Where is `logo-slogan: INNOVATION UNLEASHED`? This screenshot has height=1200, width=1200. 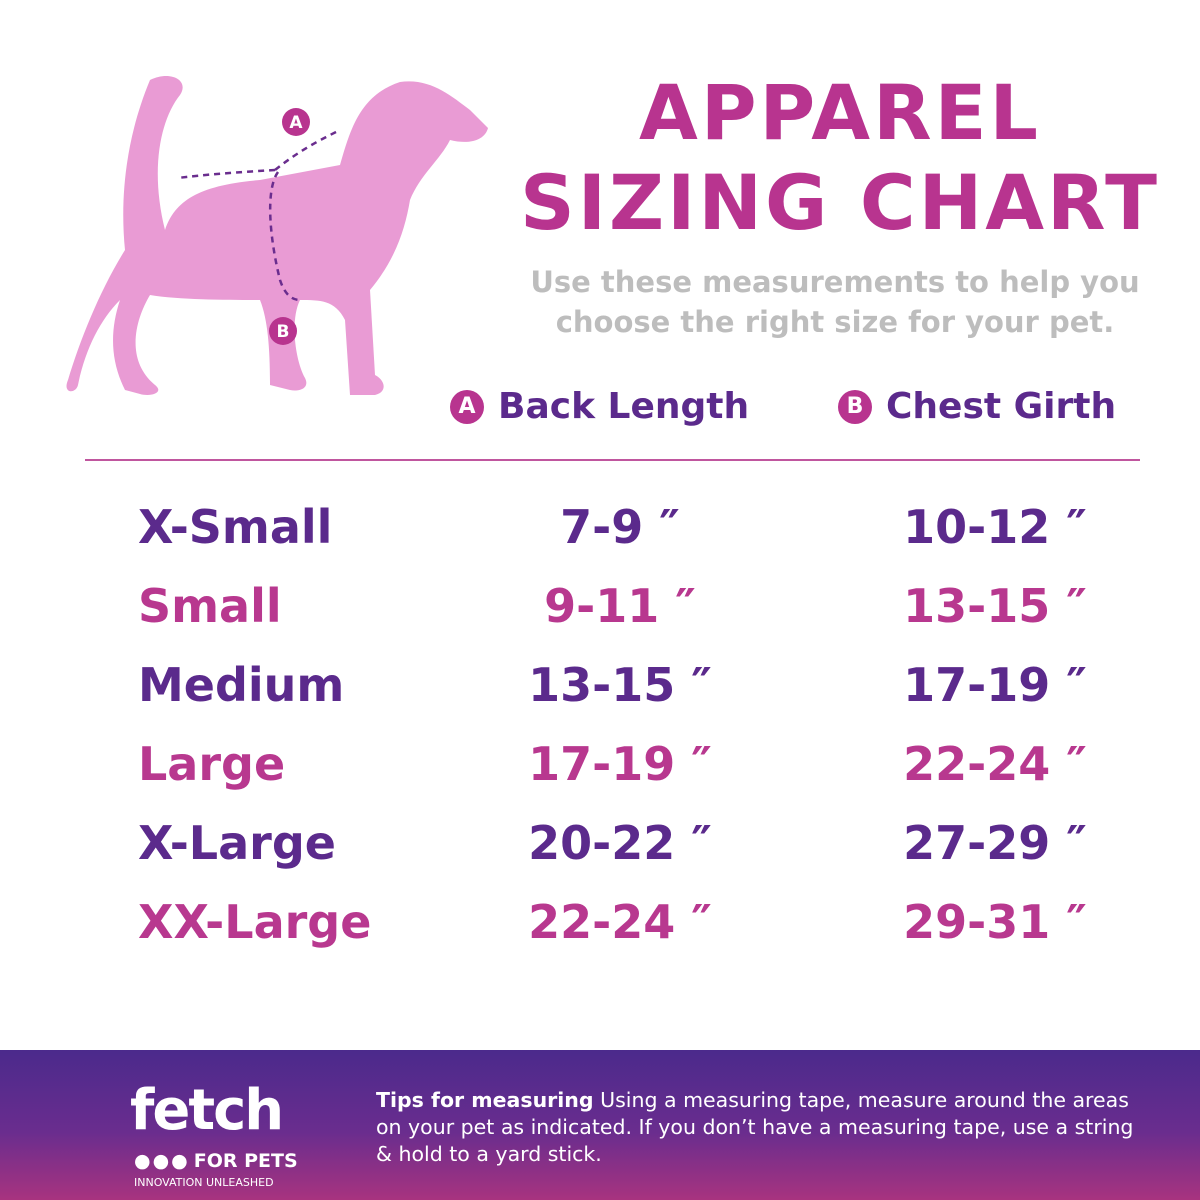 logo-slogan: INNOVATION UNLEASHED is located at coordinates (204, 1182).